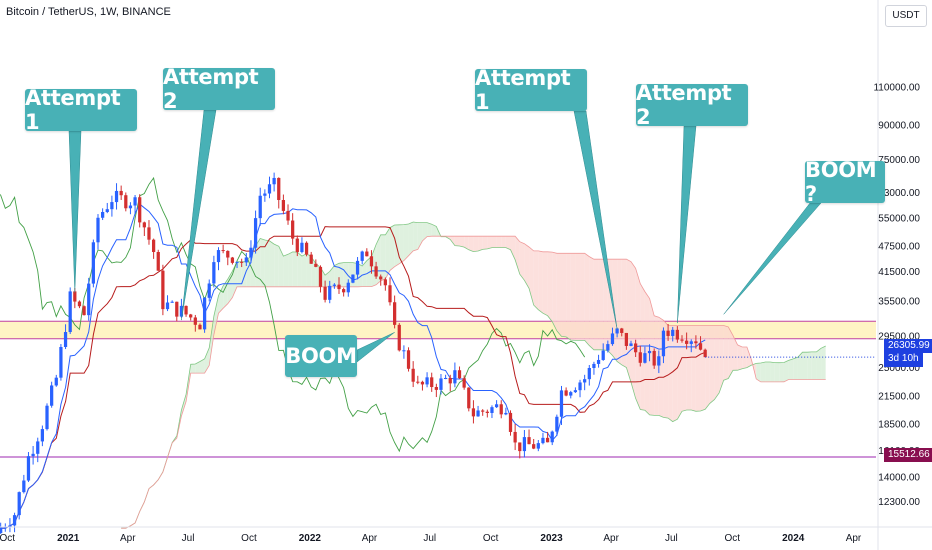  I want to click on support-price-label: 15512.66, so click(908, 455).